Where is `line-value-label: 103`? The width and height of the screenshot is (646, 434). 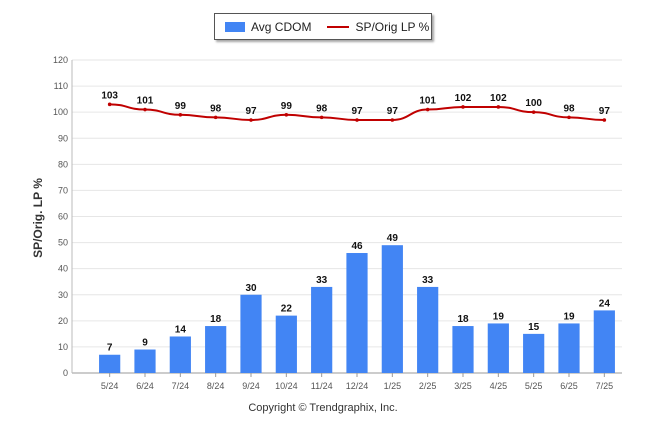 line-value-label: 103 is located at coordinates (109, 95).